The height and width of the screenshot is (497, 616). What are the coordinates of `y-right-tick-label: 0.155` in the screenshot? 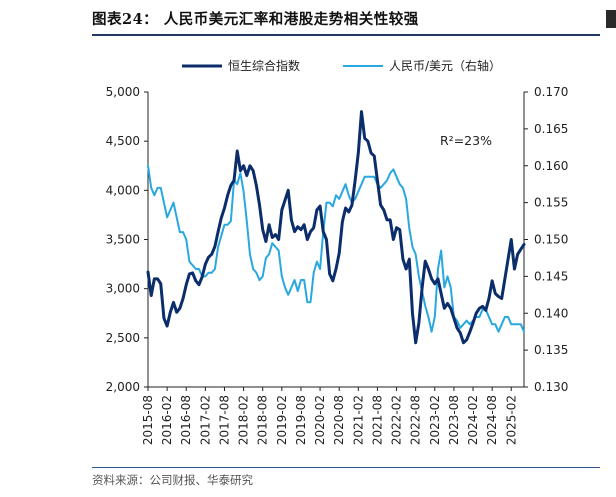 It's located at (551, 203).